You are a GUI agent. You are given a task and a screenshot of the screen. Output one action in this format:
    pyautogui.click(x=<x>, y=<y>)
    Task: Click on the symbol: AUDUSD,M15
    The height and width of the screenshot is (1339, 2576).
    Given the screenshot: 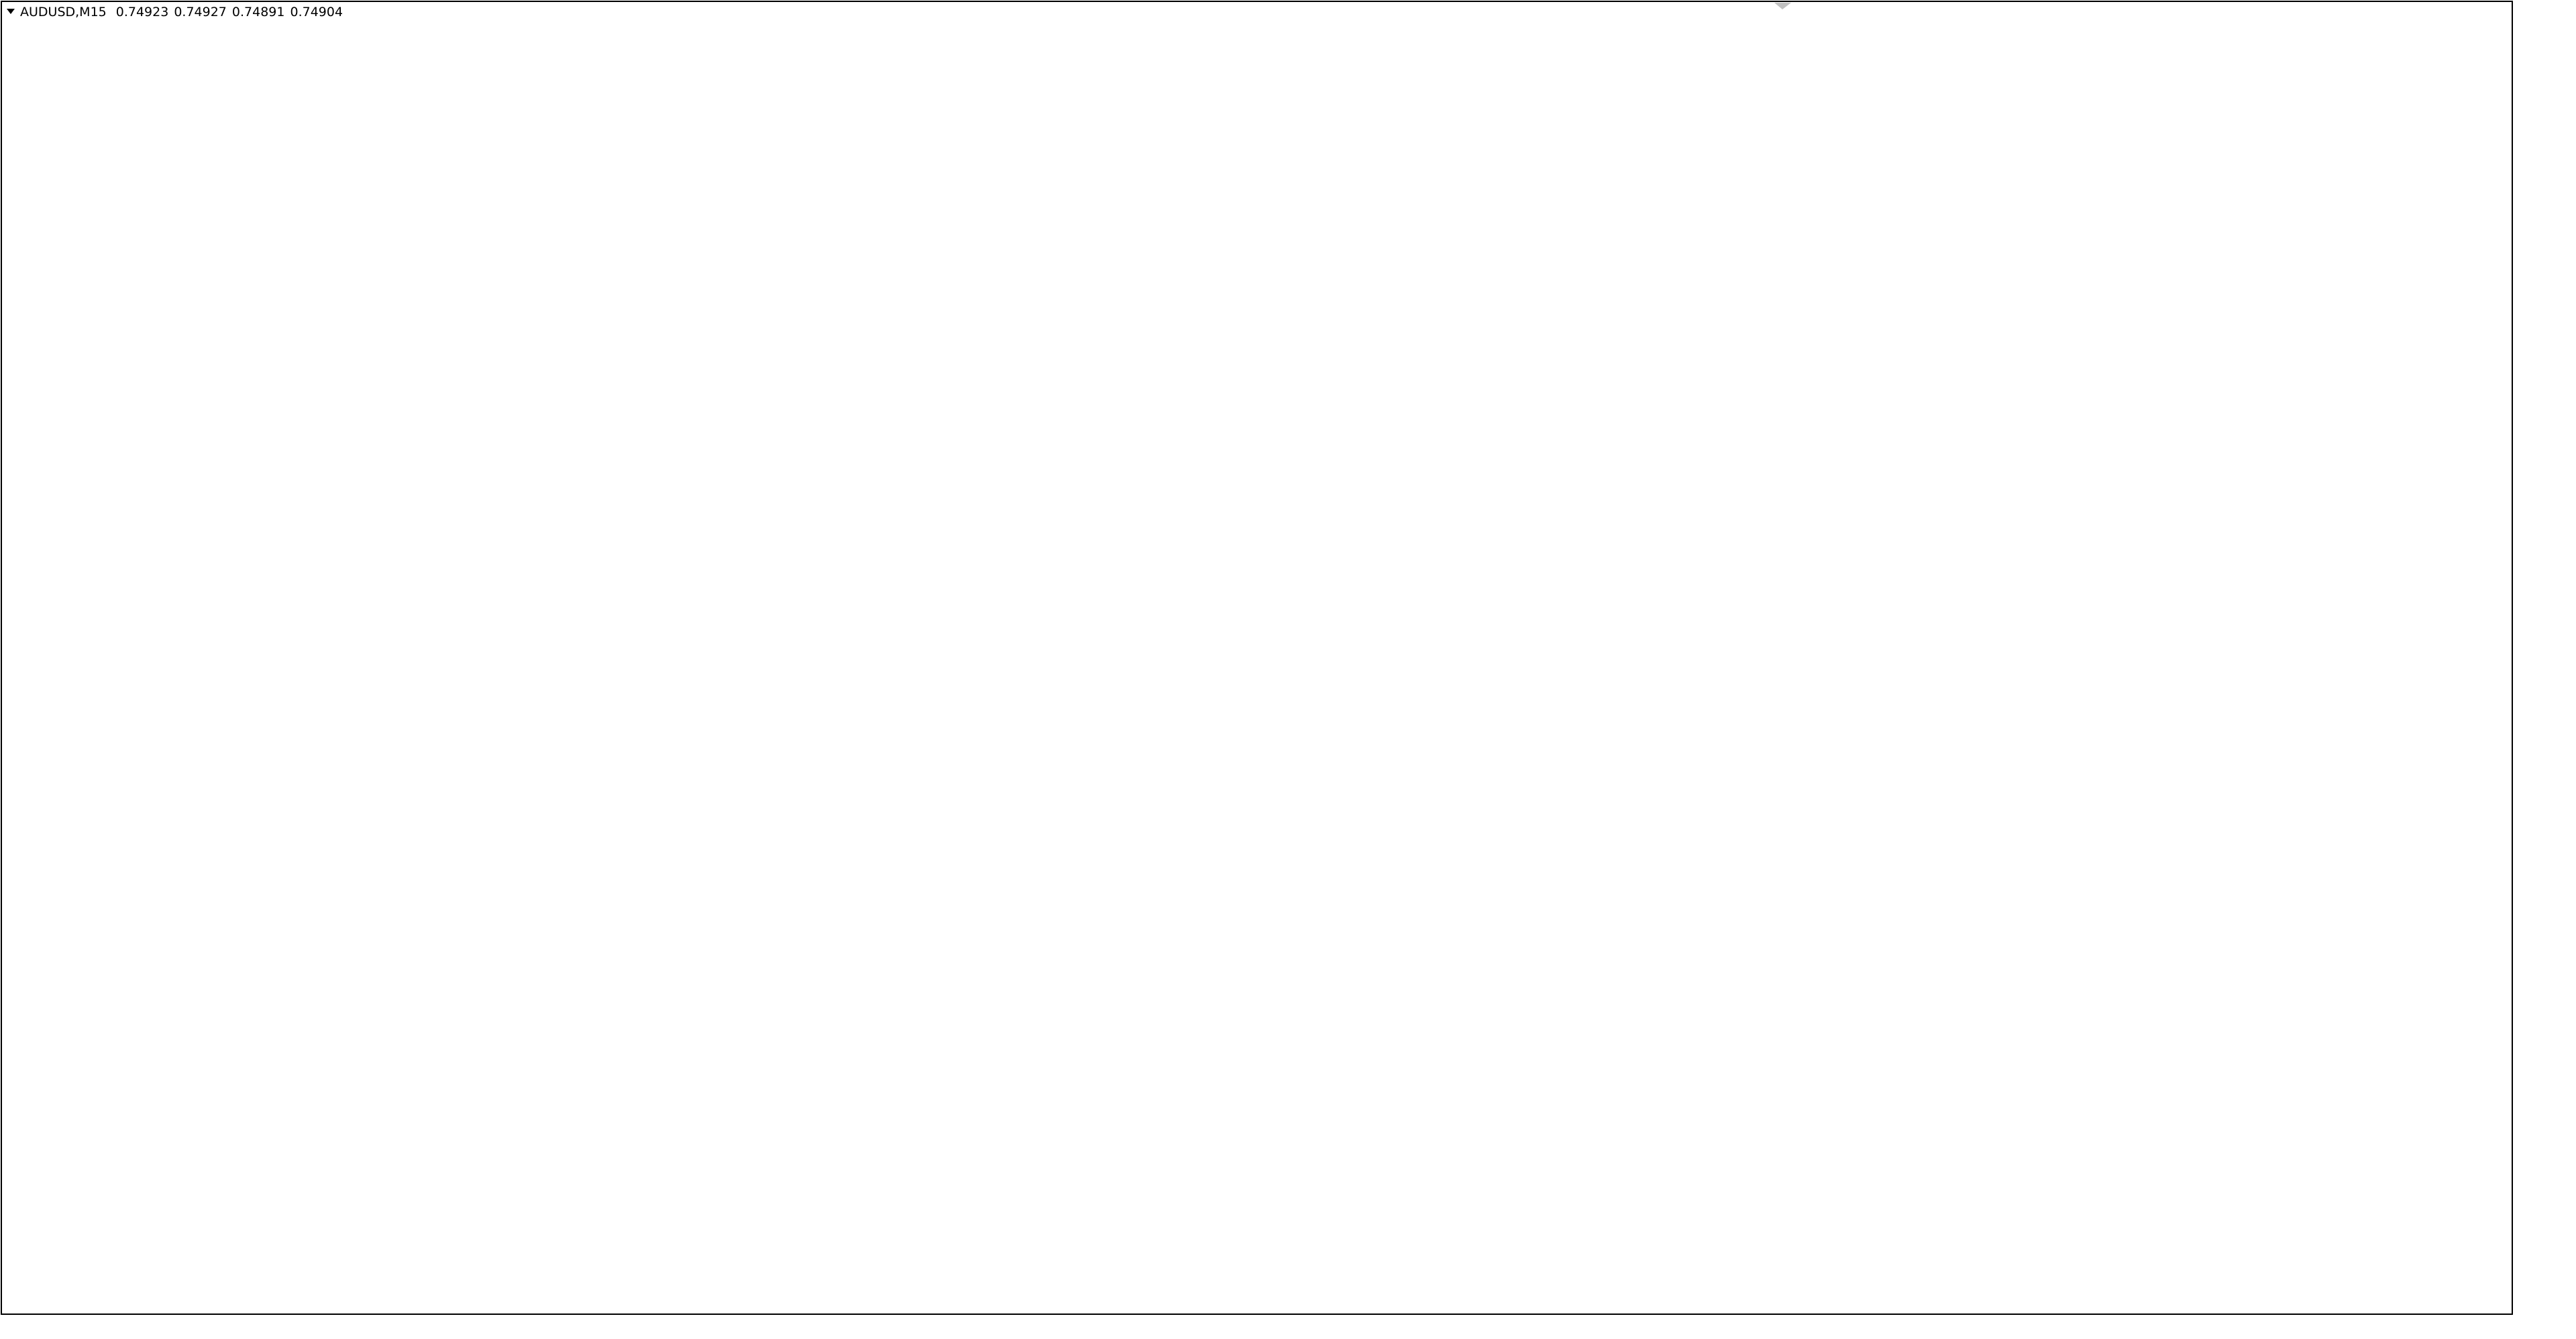 What is the action you would take?
    pyautogui.click(x=63, y=12)
    